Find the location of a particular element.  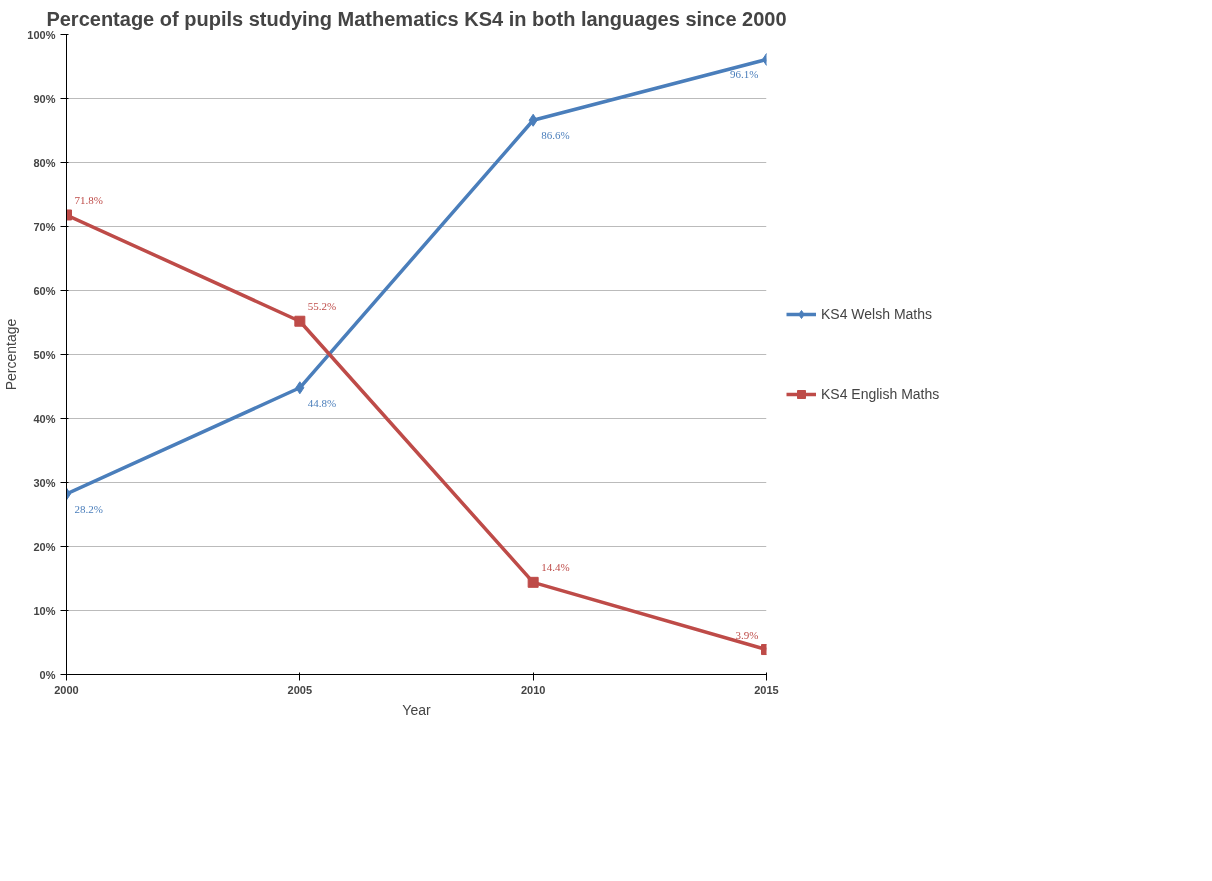

y-tick-label: 40% is located at coordinates (44, 418).